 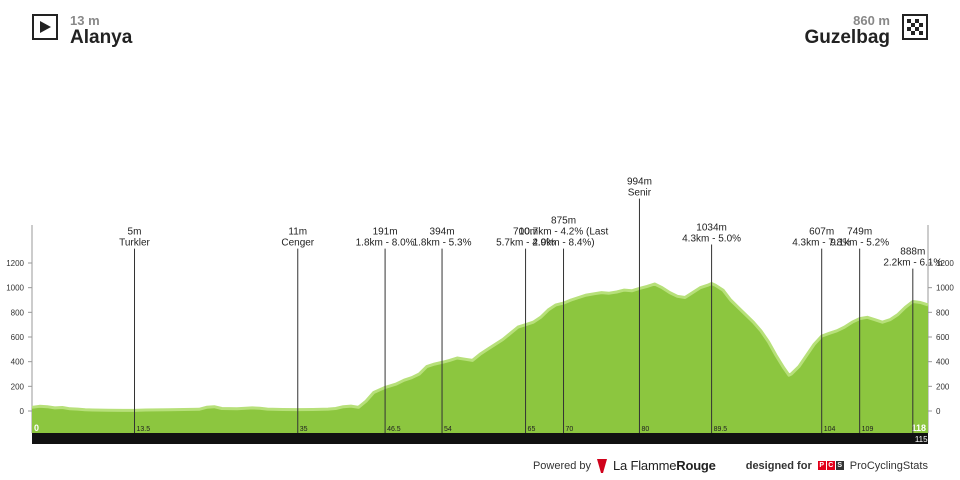 I want to click on y-tick-label-right: 800, so click(x=943, y=312).